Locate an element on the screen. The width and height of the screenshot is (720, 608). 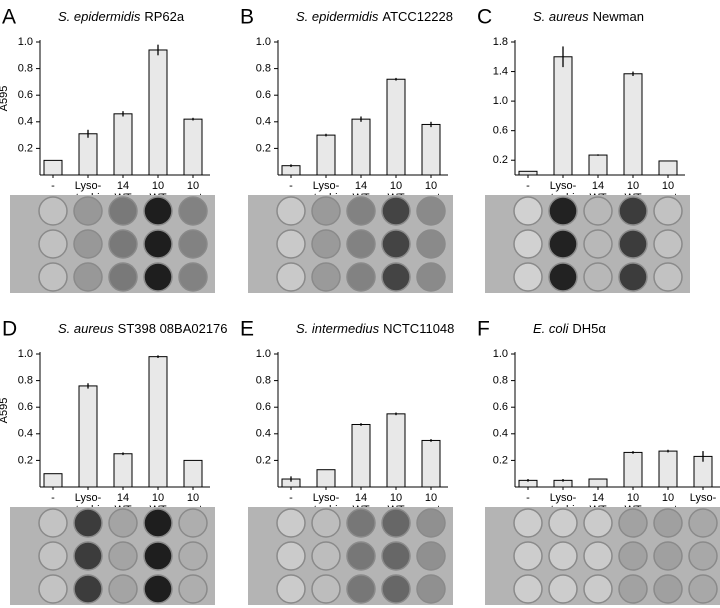
y-axis-label: A595 is located at coordinates (5, 411).